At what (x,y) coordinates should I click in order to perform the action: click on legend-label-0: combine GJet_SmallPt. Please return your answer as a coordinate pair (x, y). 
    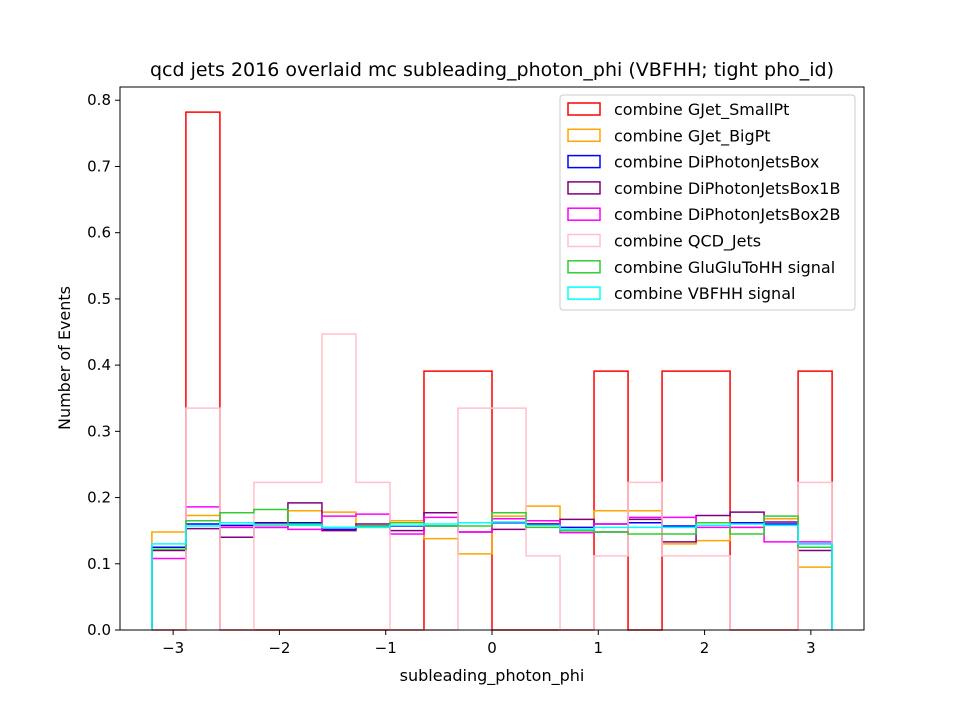
    Looking at the image, I should click on (701, 110).